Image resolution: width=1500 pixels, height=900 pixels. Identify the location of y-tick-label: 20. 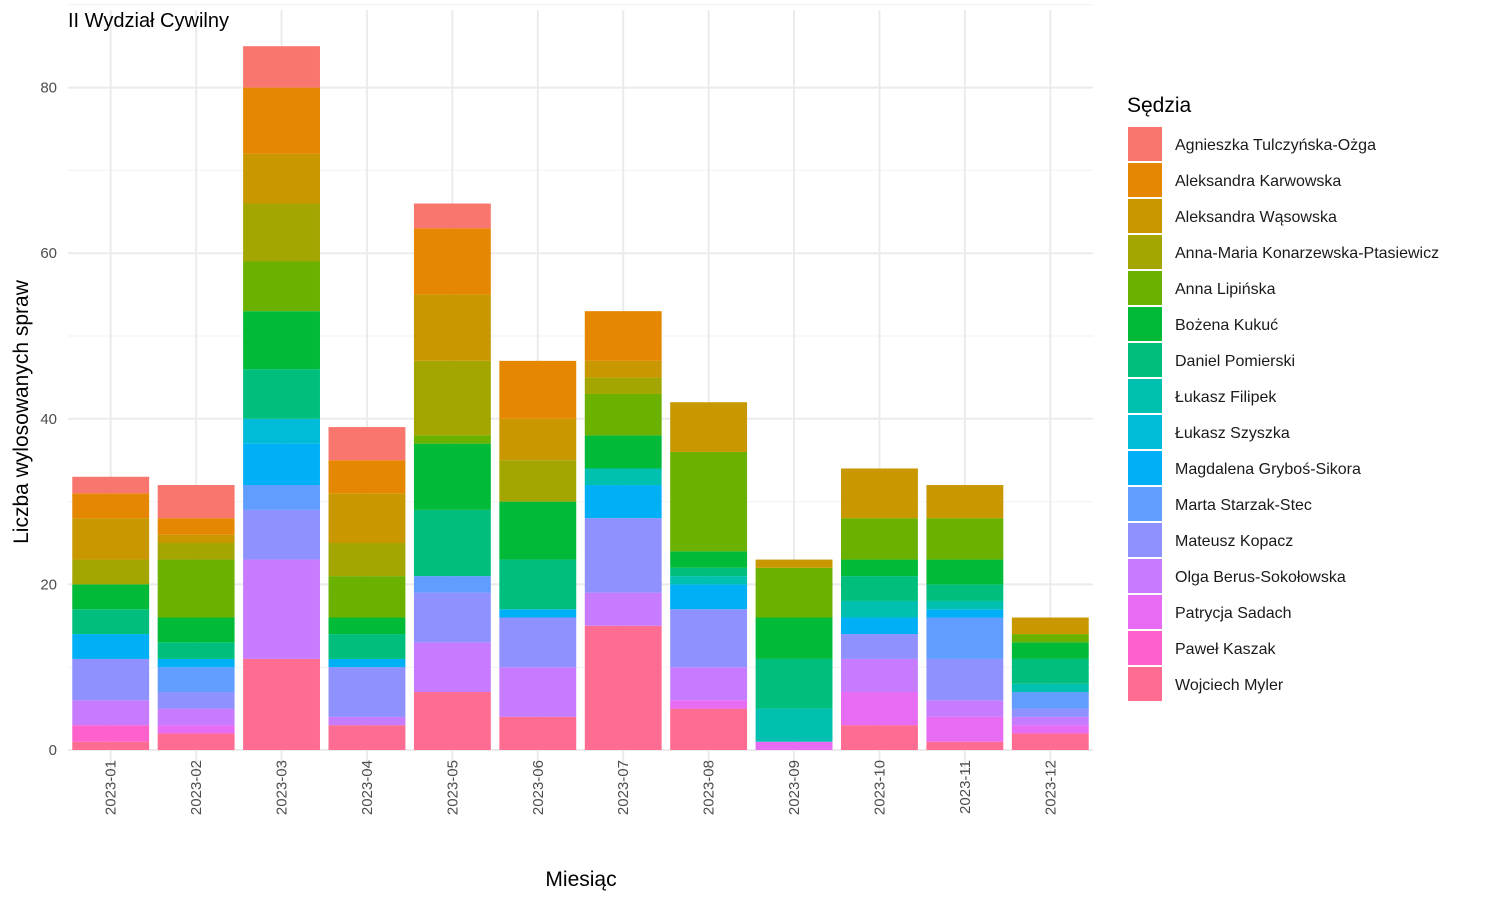
(48, 584).